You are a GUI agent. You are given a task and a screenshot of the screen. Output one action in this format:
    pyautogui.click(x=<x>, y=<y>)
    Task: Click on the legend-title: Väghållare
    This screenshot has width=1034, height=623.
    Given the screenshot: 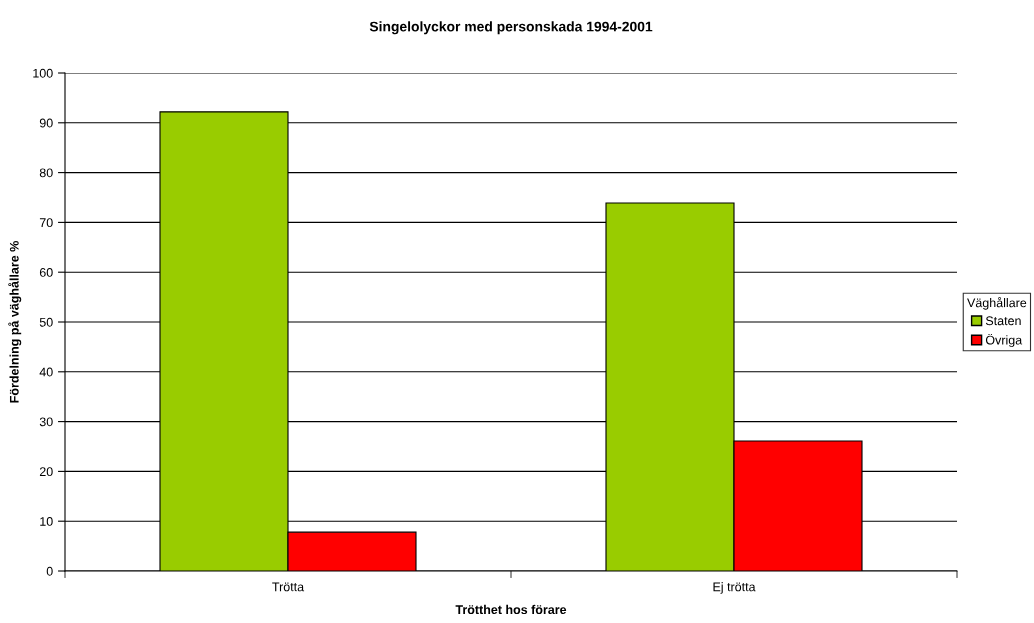 What is the action you would take?
    pyautogui.click(x=997, y=303)
    